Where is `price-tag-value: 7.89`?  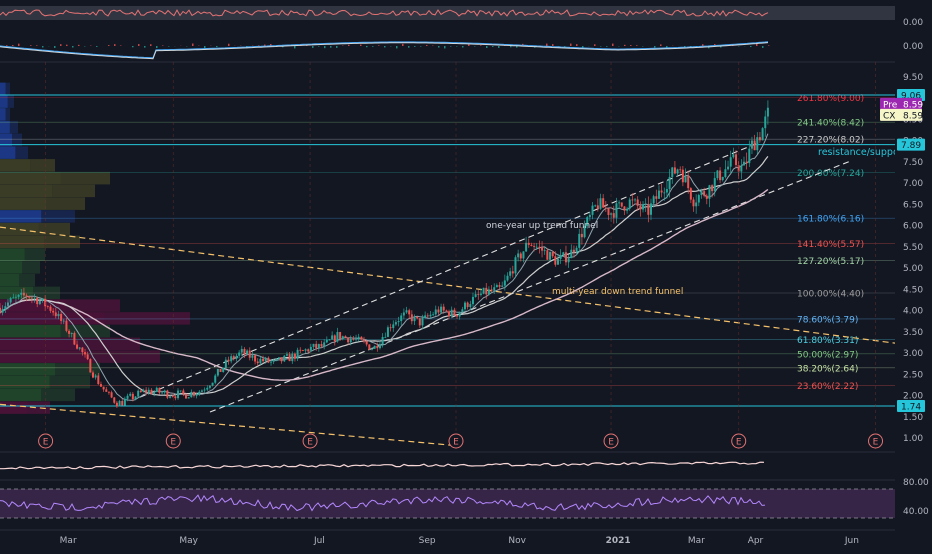 price-tag-value: 7.89 is located at coordinates (911, 146).